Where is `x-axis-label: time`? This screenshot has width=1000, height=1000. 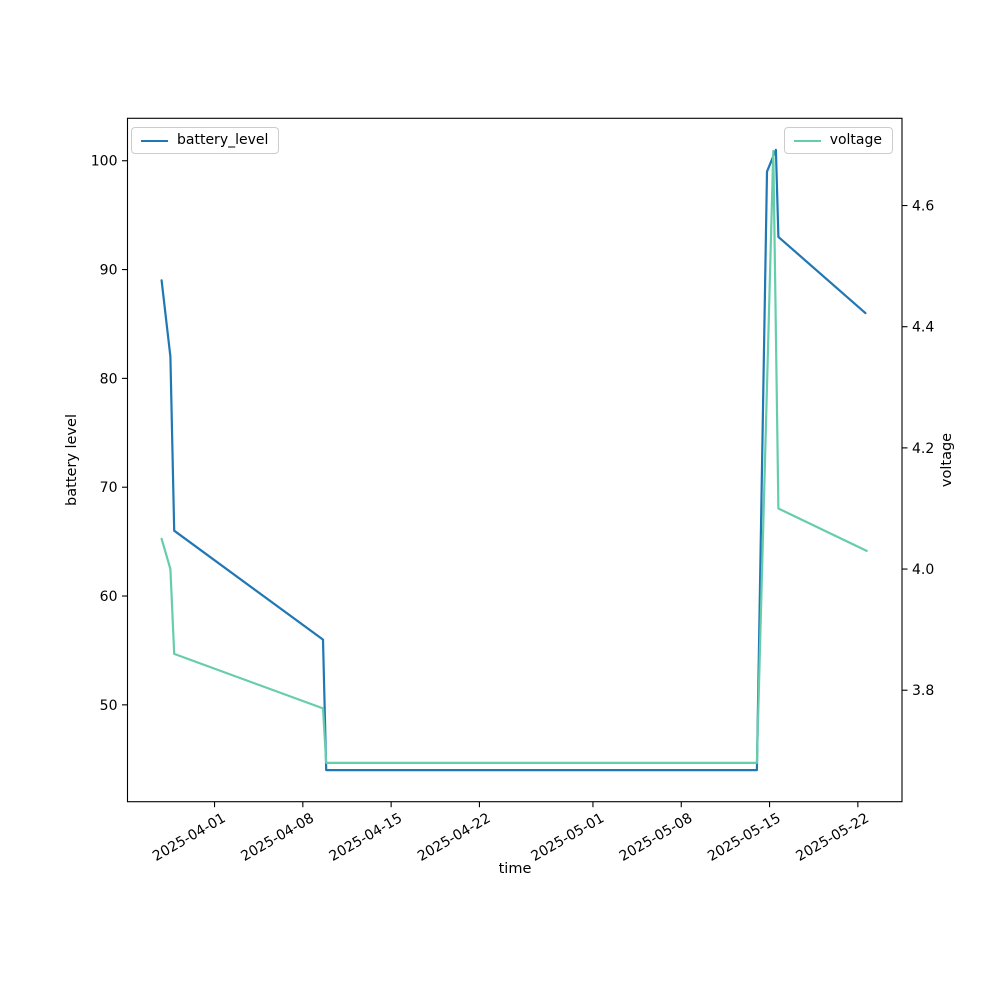
x-axis-label: time is located at coordinates (515, 869).